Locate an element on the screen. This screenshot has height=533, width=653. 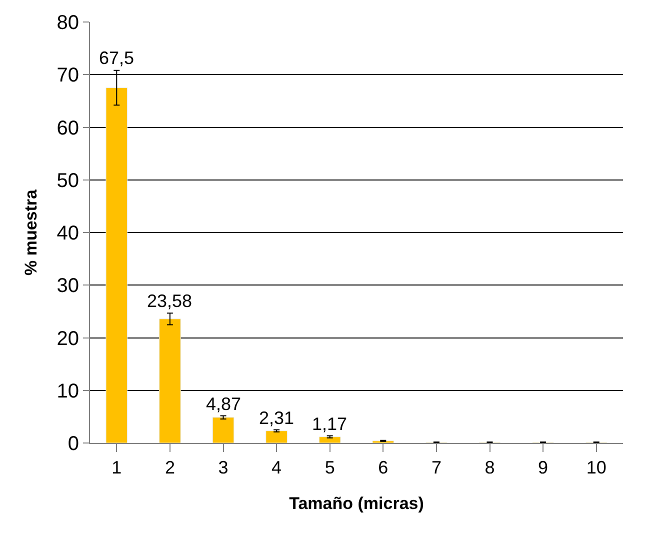
x-tick-label: 10 is located at coordinates (596, 468).